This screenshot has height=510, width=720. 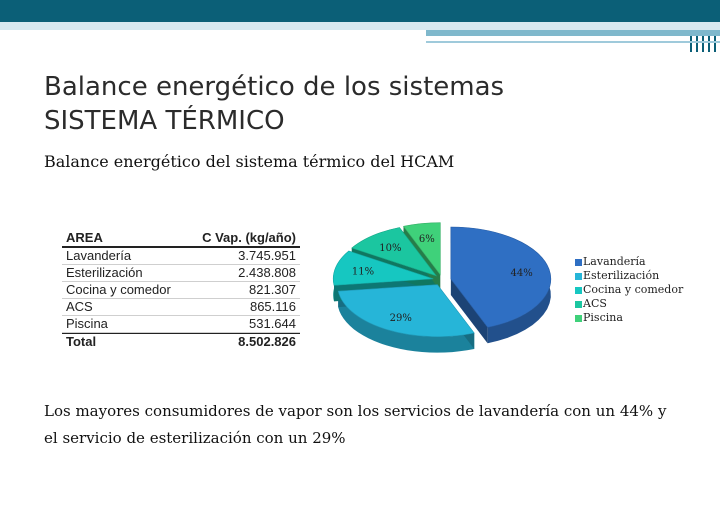 What do you see at coordinates (629, 318) in the screenshot?
I see `legend-item: Piscina` at bounding box center [629, 318].